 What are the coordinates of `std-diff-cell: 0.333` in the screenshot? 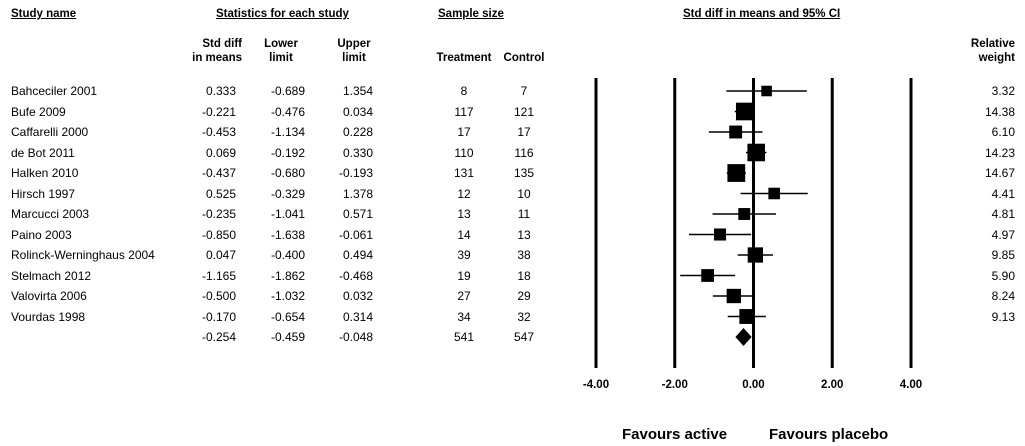 It's located at (220, 91).